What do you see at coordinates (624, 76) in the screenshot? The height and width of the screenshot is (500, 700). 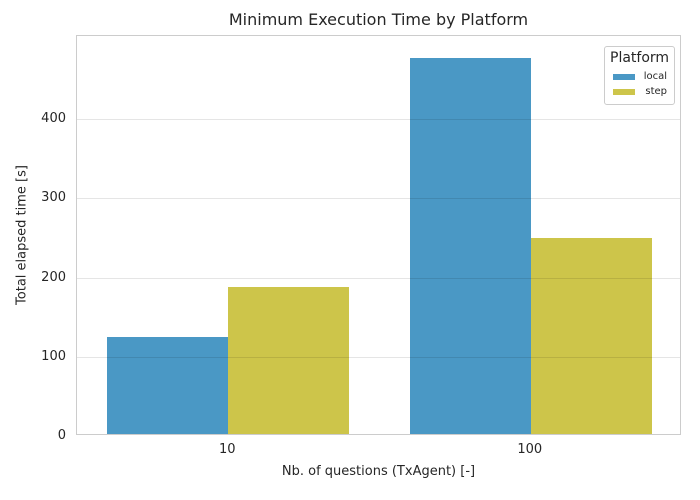 I see `legend-swatch-local` at bounding box center [624, 76].